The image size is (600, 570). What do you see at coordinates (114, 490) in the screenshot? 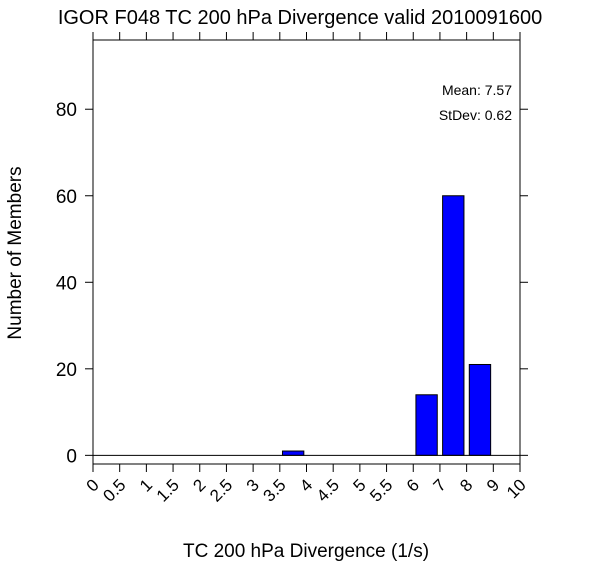
I see `x-tick-label: 0.5` at bounding box center [114, 490].